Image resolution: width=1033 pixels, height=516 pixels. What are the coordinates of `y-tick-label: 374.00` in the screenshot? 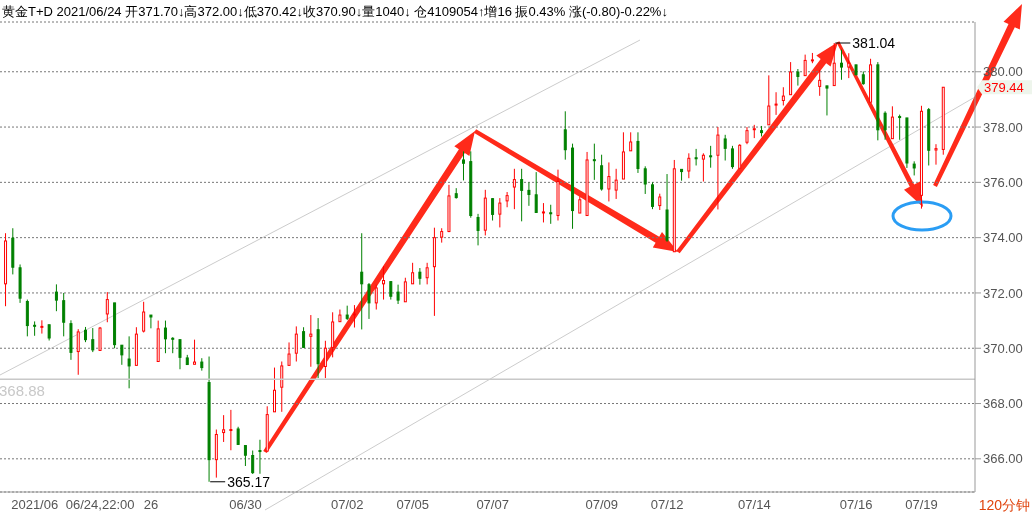 It's located at (1003, 238).